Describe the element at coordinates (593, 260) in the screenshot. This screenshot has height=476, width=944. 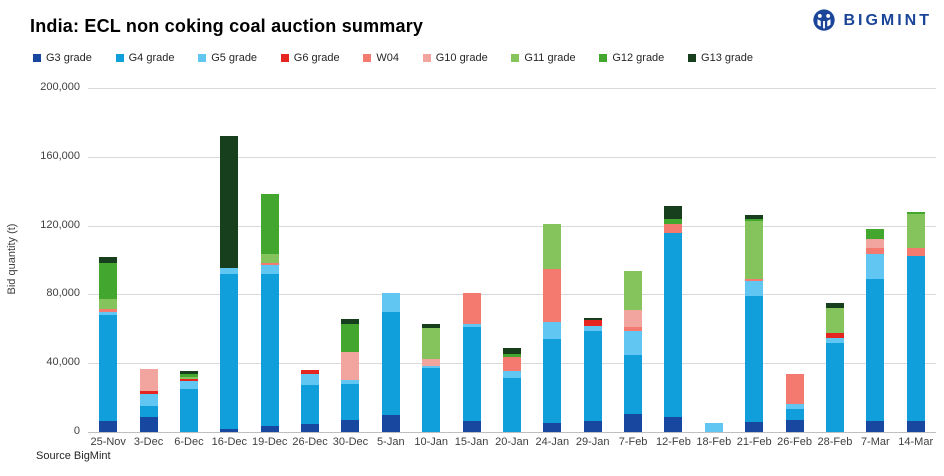
I see `bar-column-29-jan` at that location.